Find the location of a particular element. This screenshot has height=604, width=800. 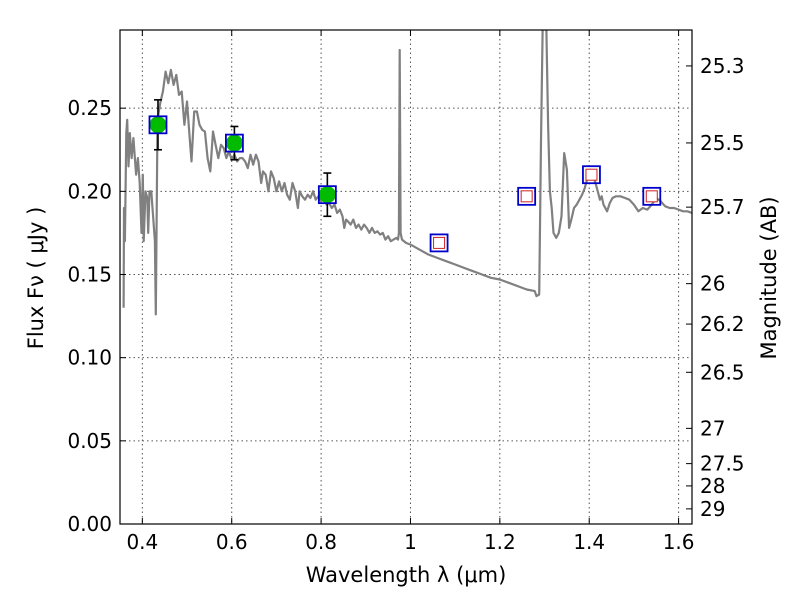

y-tick-label: 0.25 is located at coordinates (89, 108).